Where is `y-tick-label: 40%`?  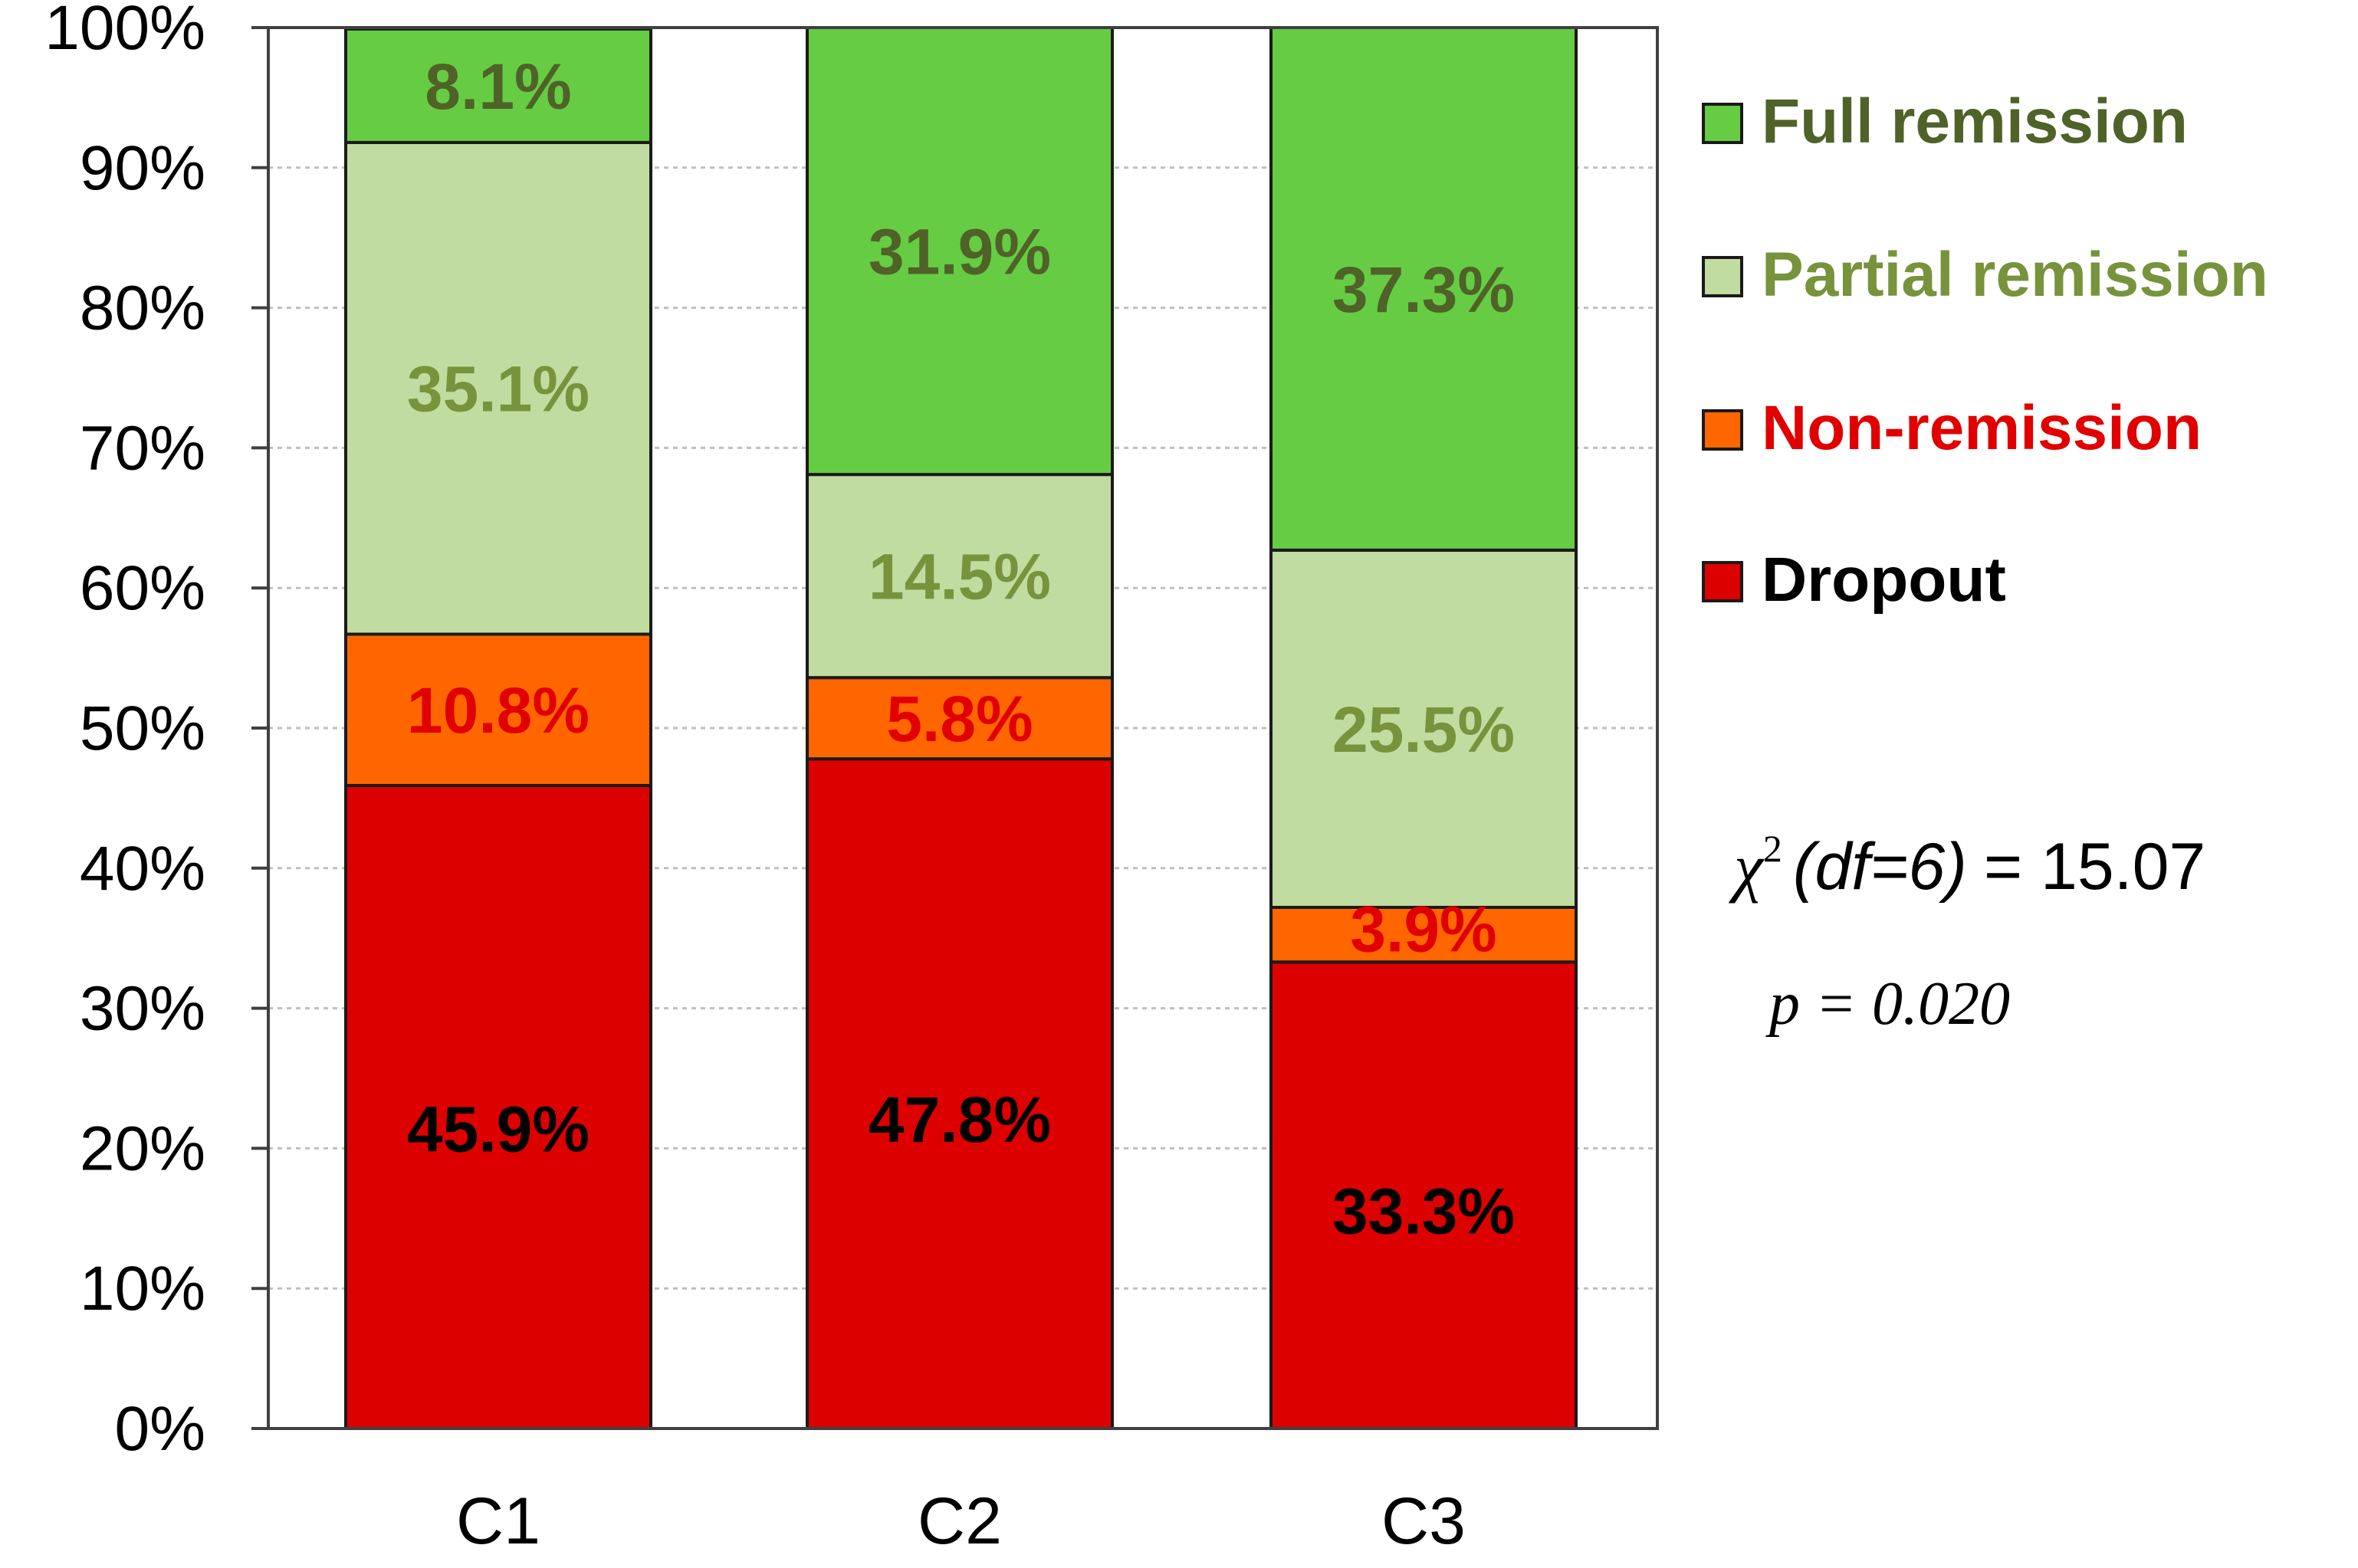
y-tick-label: 40% is located at coordinates (142, 869).